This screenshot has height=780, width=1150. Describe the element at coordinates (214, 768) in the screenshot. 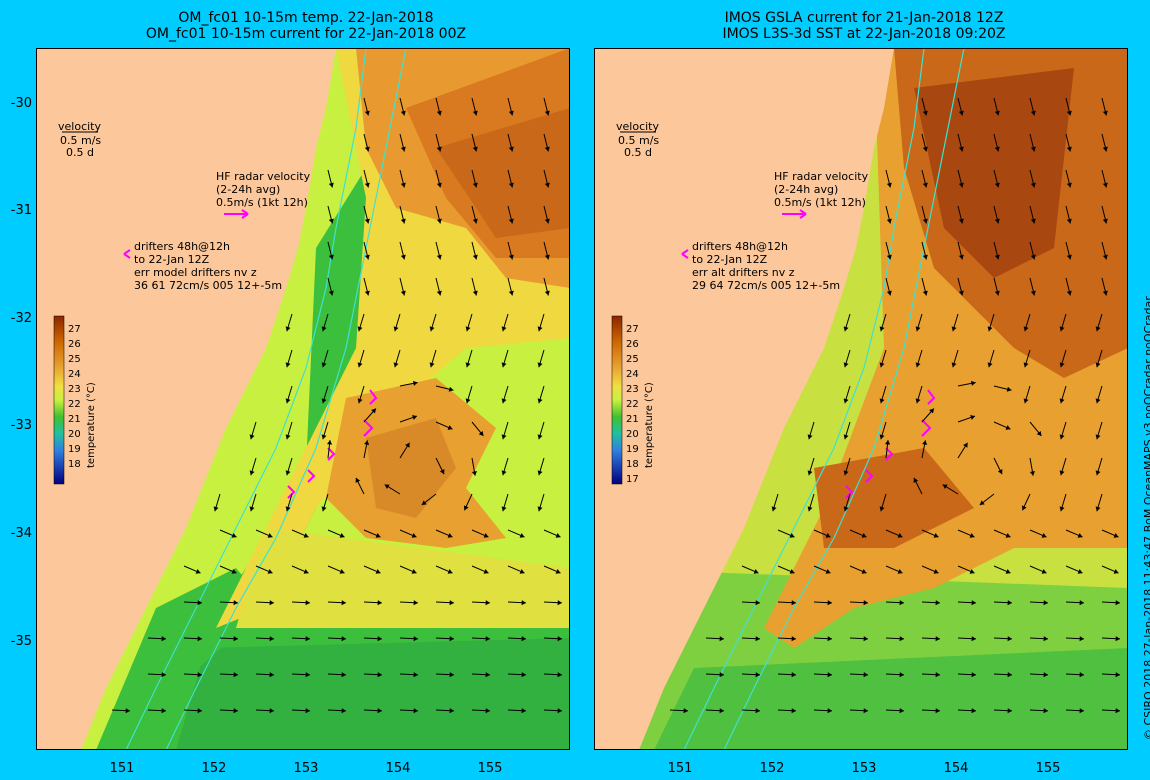

I see `lon-tick-left-152: 152` at that location.